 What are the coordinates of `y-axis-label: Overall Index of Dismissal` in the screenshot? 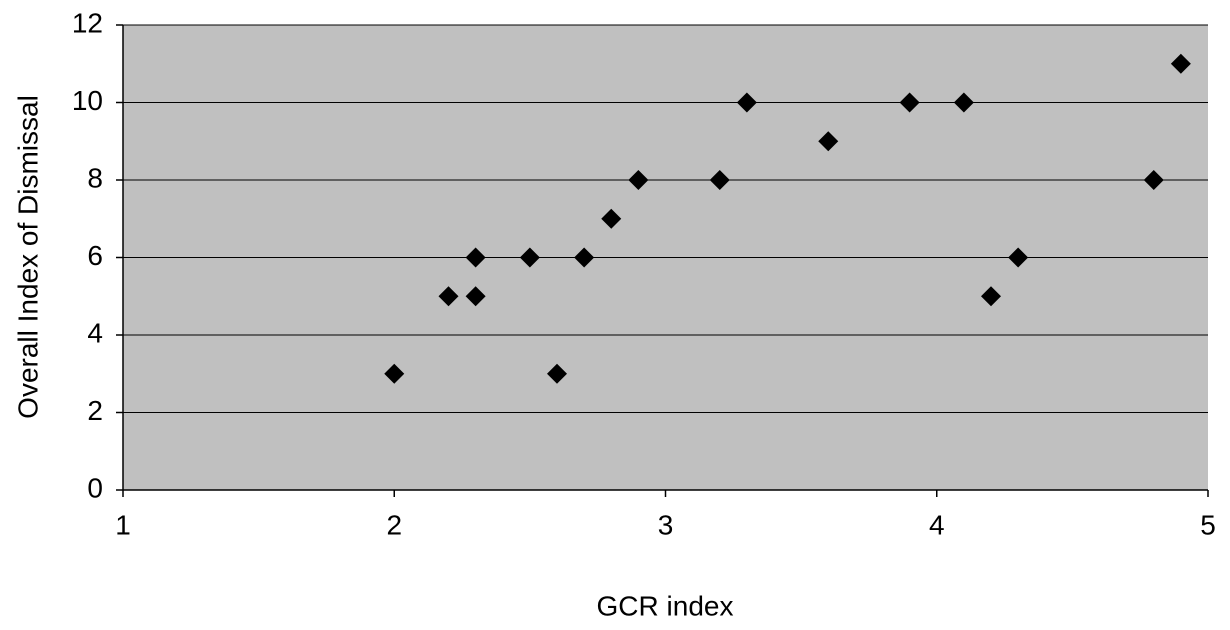 It's located at (27, 257).